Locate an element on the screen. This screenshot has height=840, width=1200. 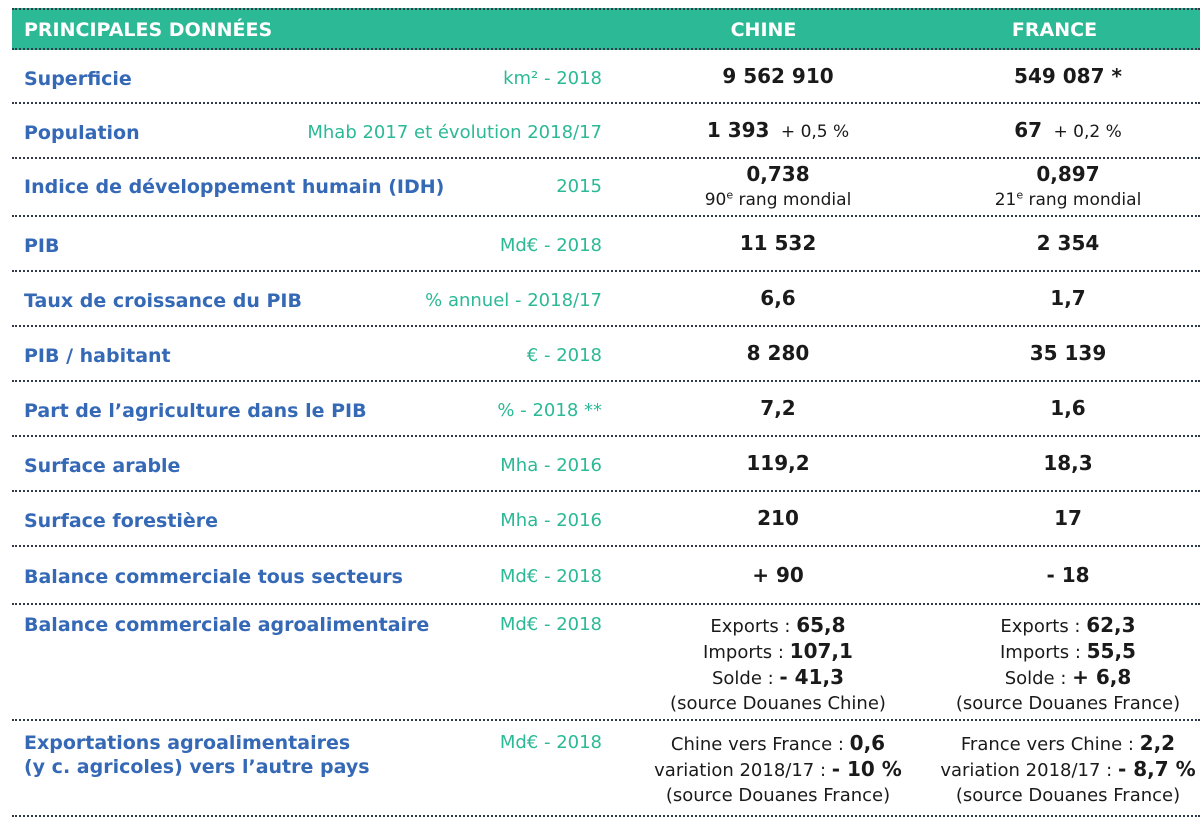
chine-value: 0,738 90e rang mondial is located at coordinates (778, 186).